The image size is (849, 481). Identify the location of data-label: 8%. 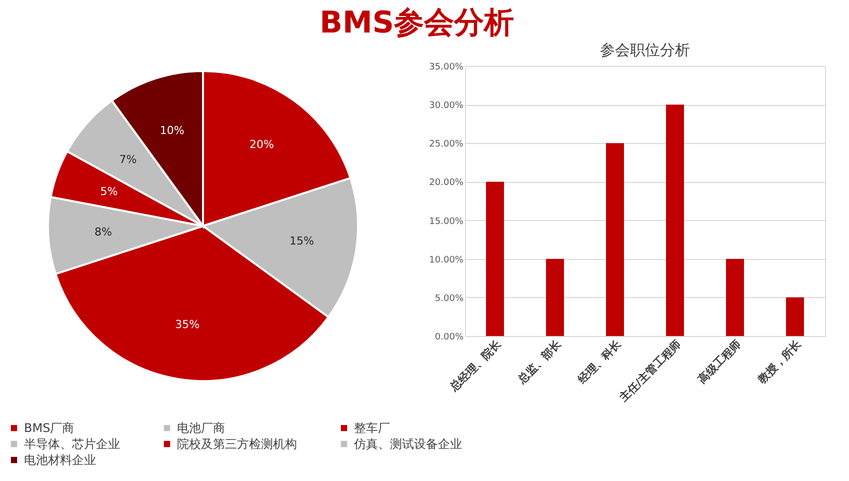
(103, 231).